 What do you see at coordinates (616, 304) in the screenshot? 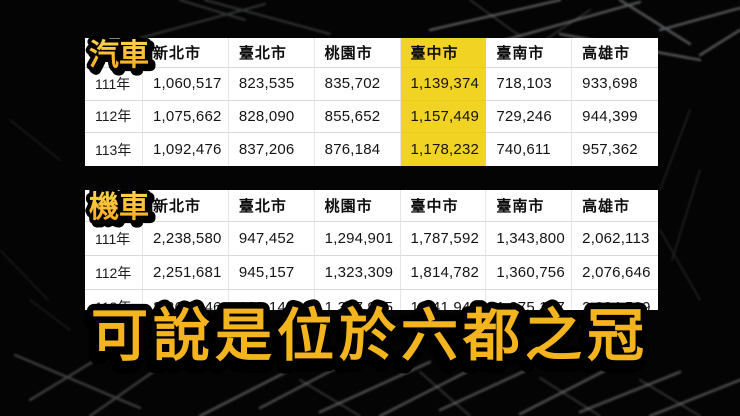
I see `value-cell: 2,094,599` at bounding box center [616, 304].